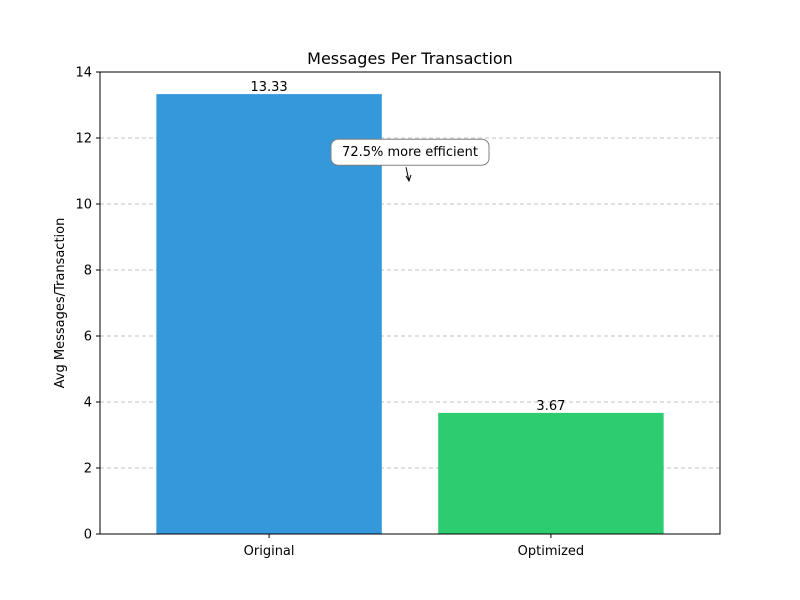 Image resolution: width=800 pixels, height=600 pixels. I want to click on y-tick-label: 2, so click(88, 469).